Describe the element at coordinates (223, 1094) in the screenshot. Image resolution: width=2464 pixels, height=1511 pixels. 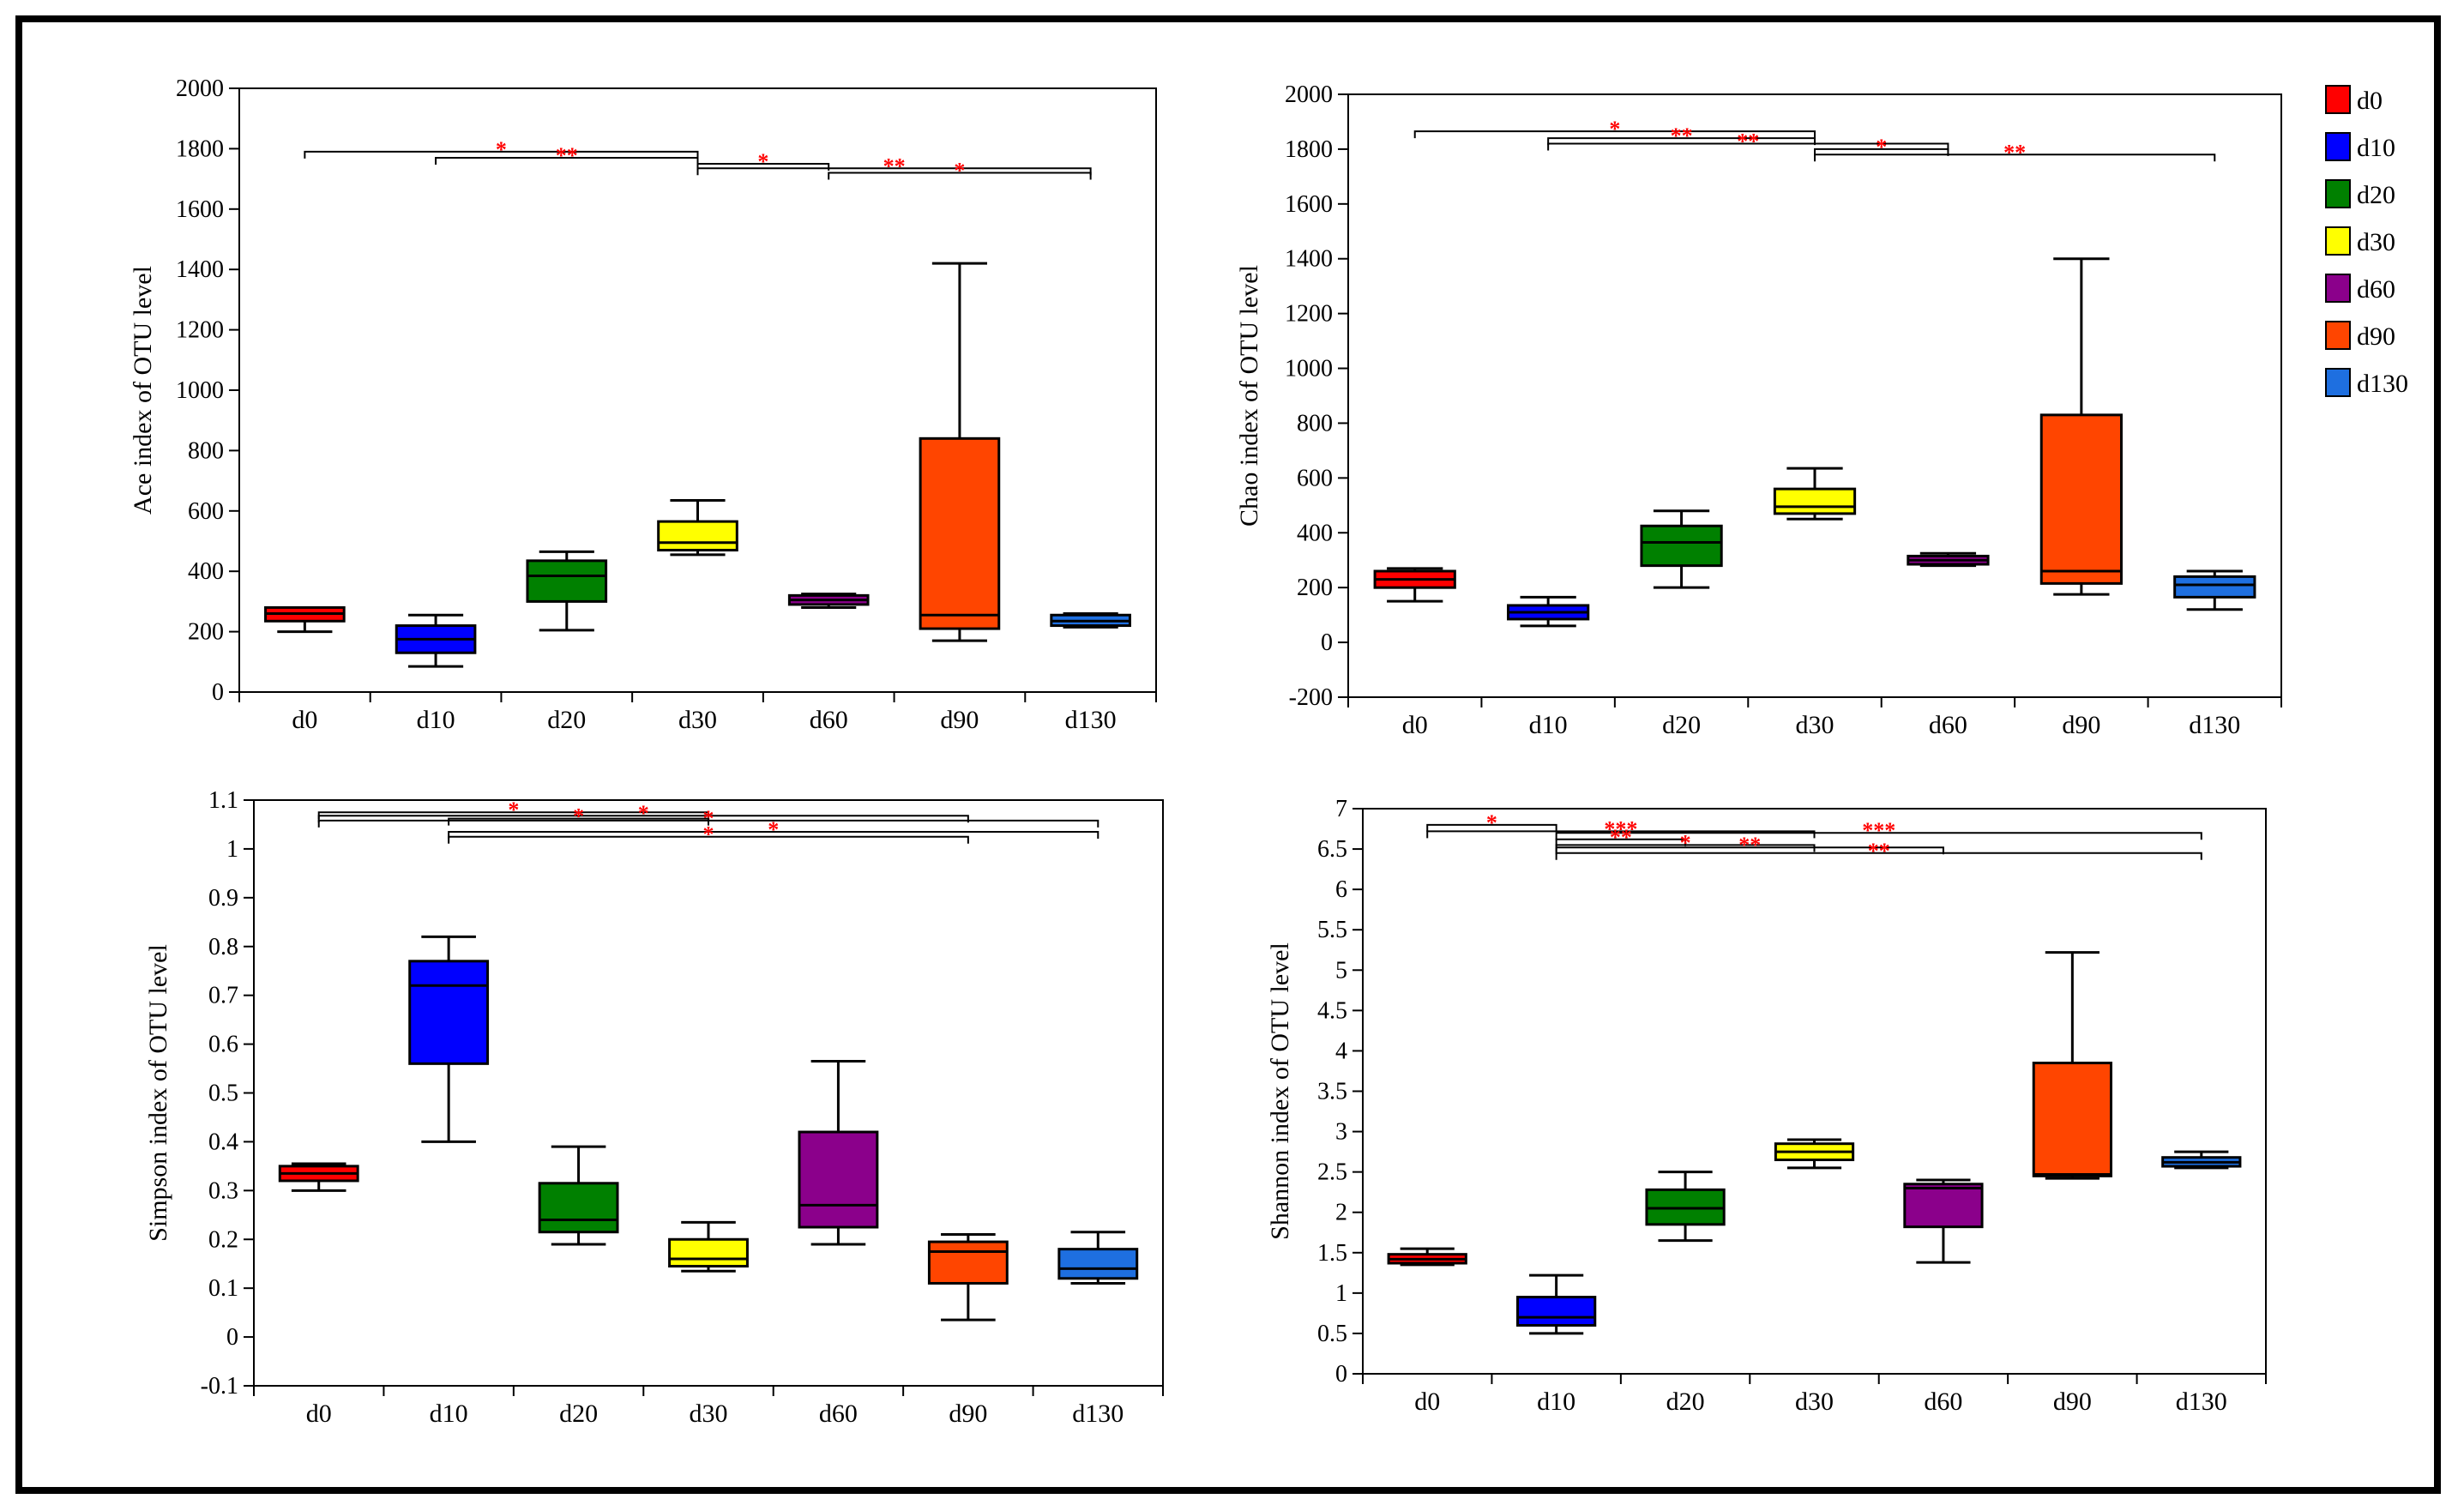
I see `y-tick-label: 0.5` at that location.